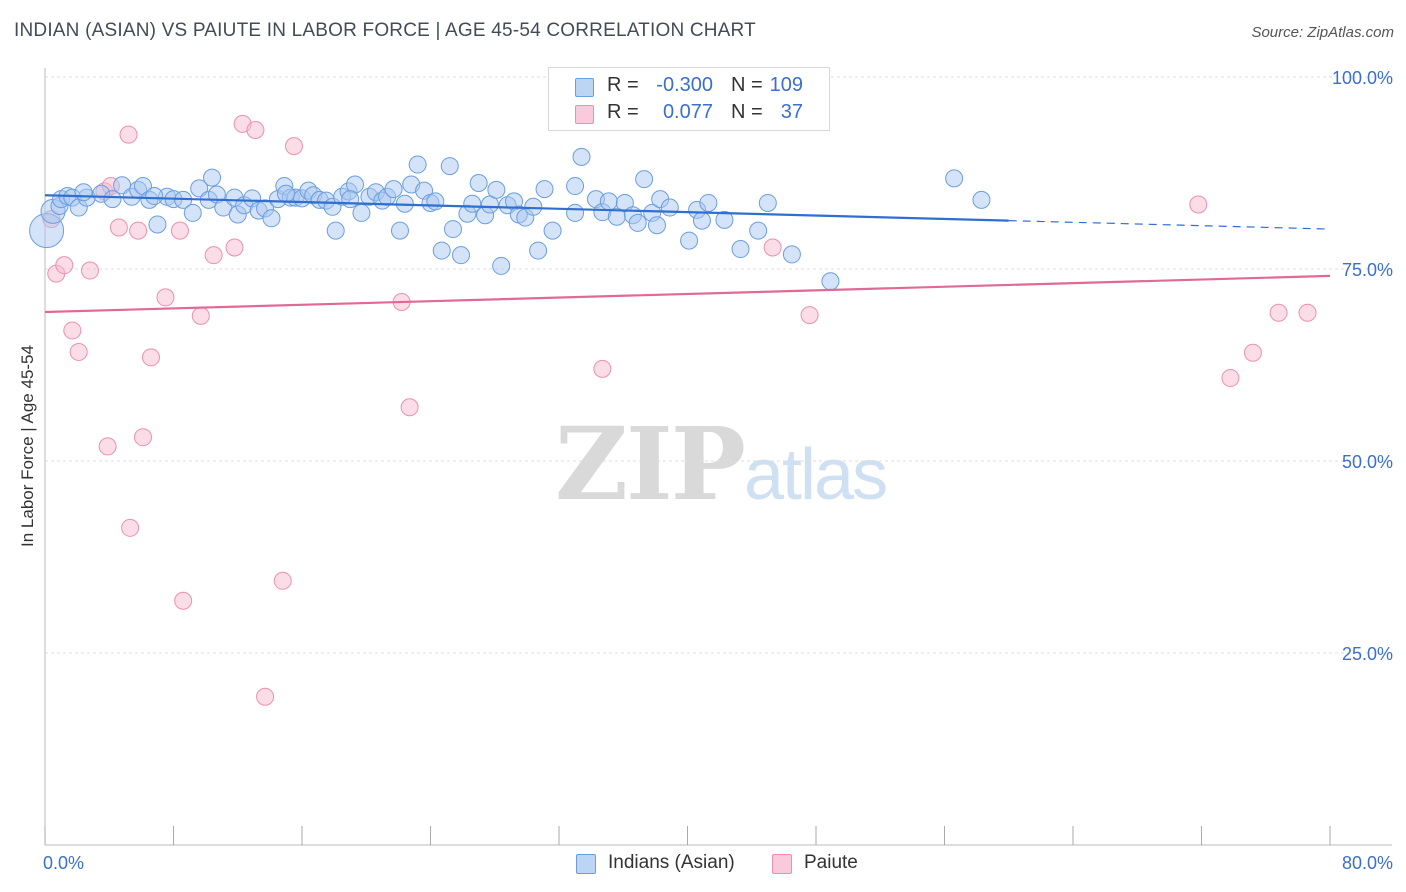 The height and width of the screenshot is (892, 1406). I want to click on y-axis-label: In Labor Force | Age 45-54, so click(27, 446).